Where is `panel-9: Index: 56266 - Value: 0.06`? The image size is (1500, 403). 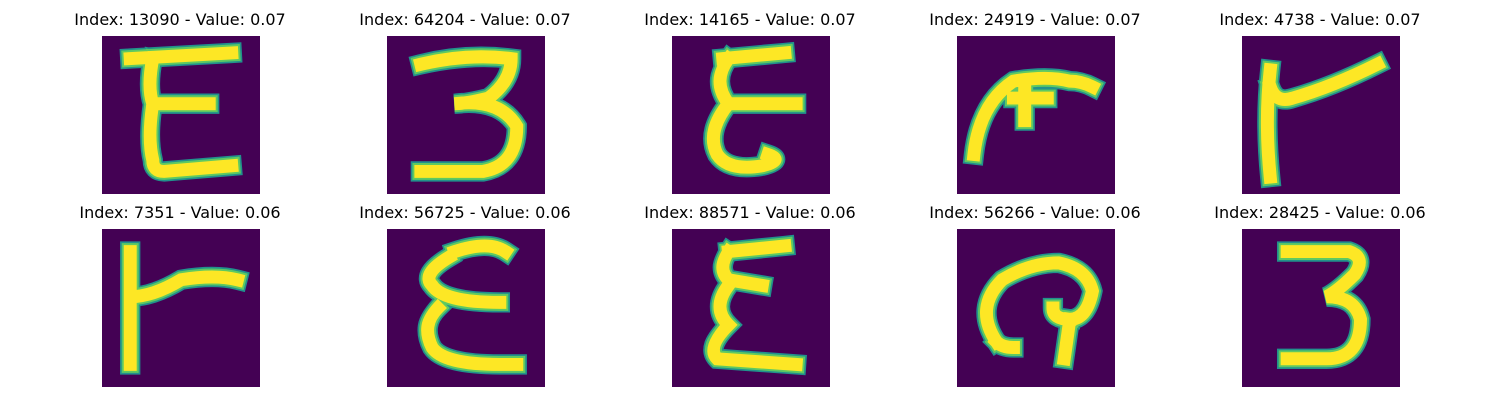 panel-9: Index: 56266 - Value: 0.06 is located at coordinates (1035, 303).